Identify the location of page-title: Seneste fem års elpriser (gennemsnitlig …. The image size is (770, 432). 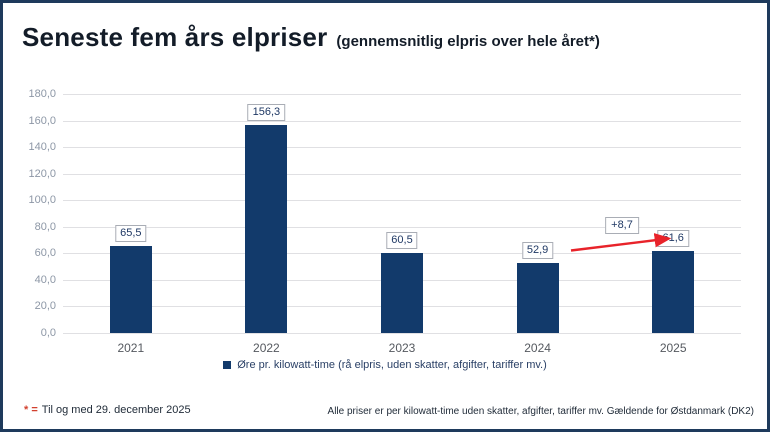
(311, 37).